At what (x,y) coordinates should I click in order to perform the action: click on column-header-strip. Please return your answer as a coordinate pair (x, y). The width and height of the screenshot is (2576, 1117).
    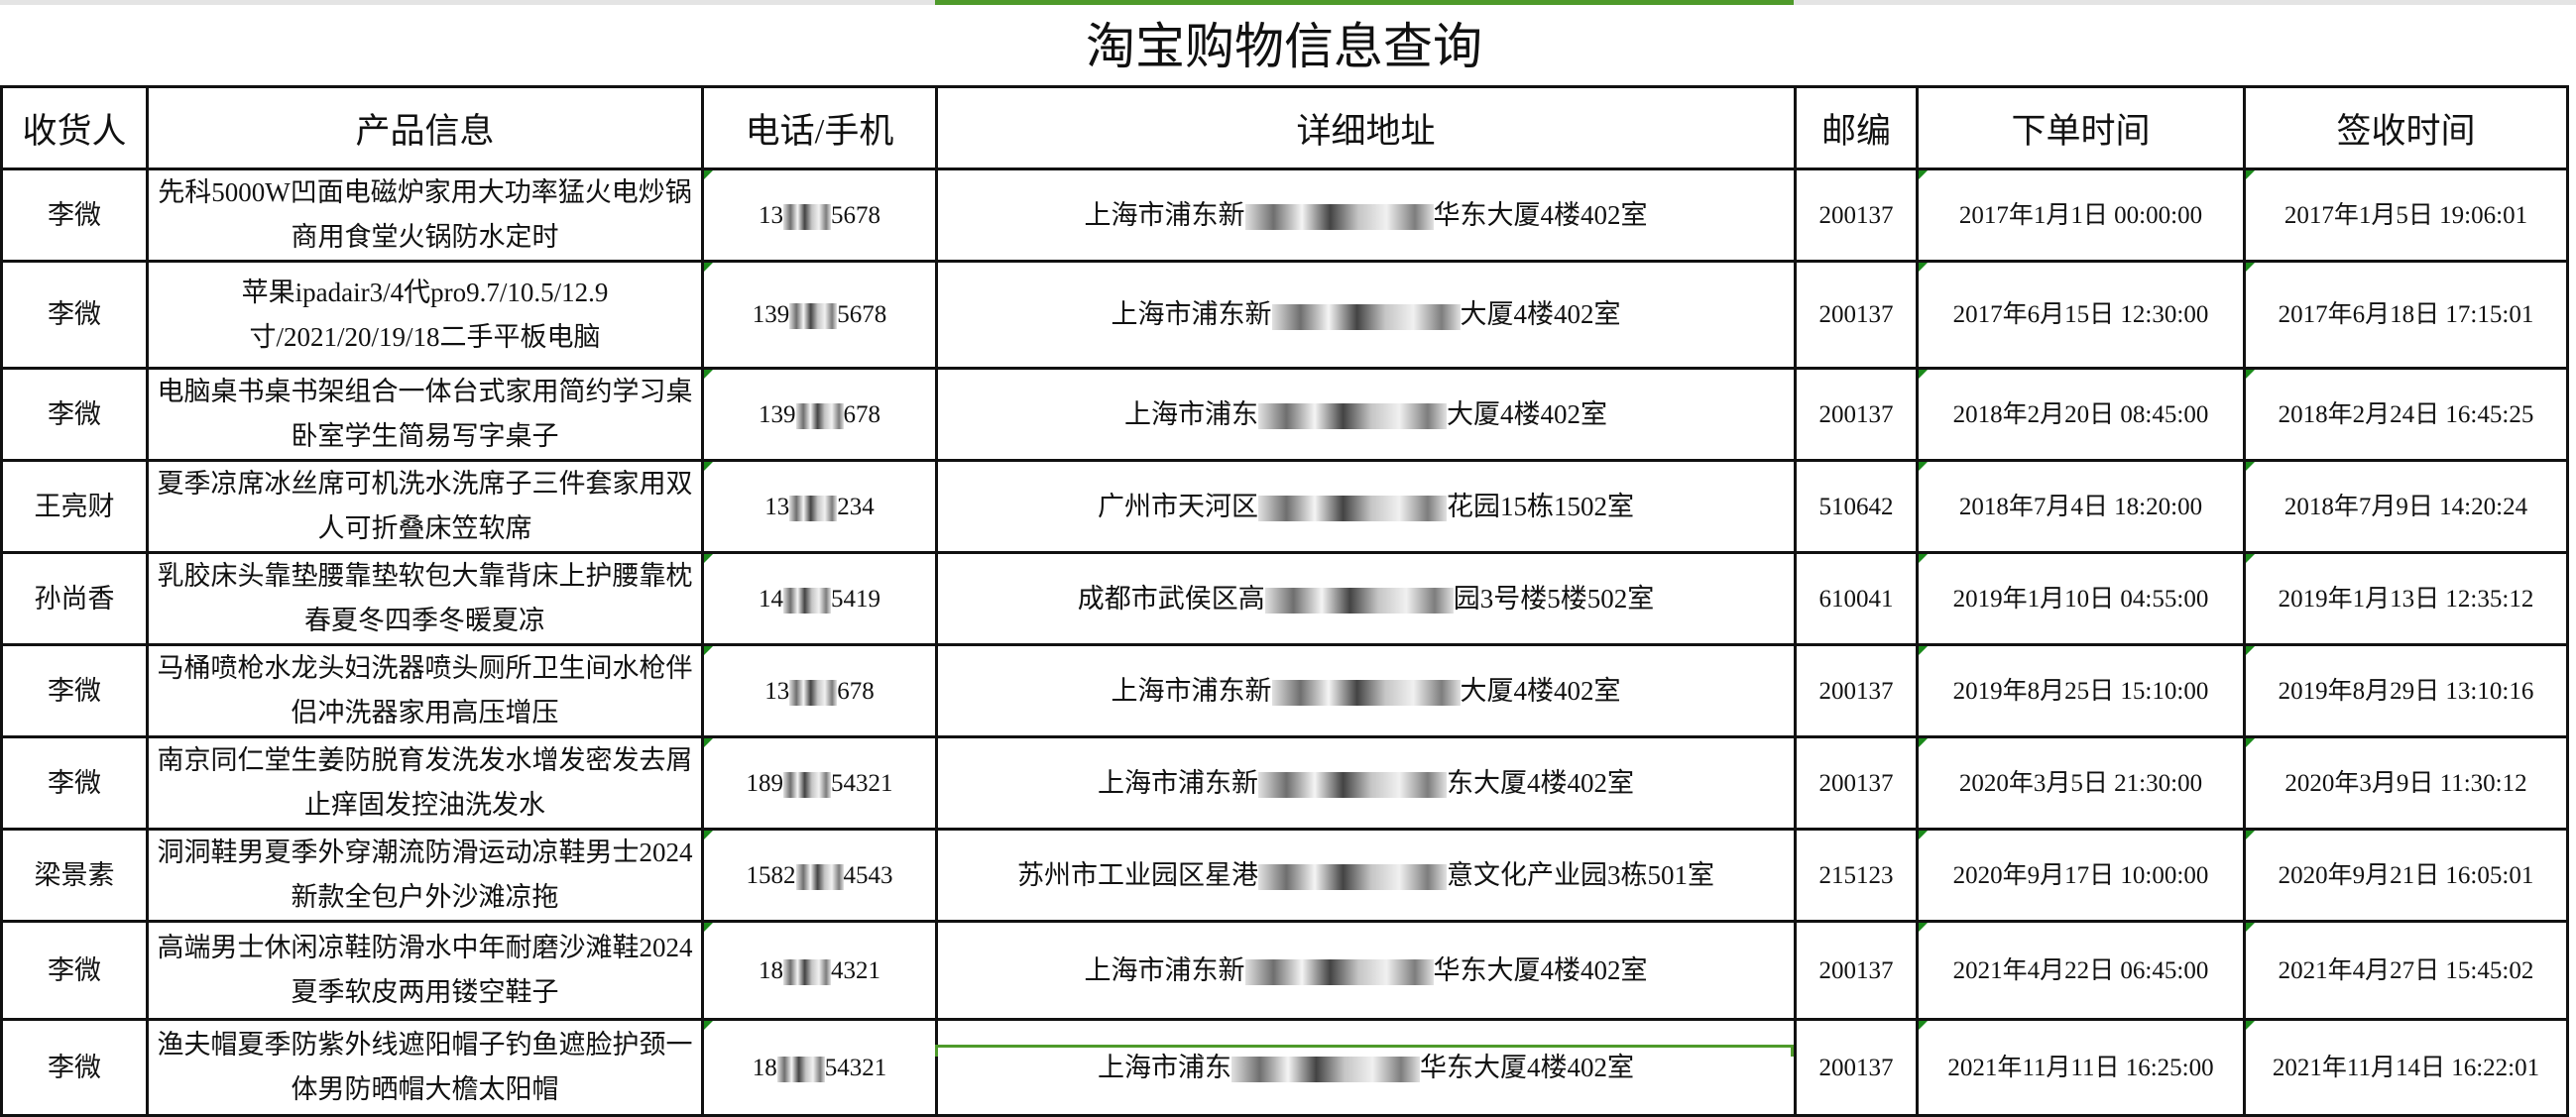
    Looking at the image, I should click on (1288, 2).